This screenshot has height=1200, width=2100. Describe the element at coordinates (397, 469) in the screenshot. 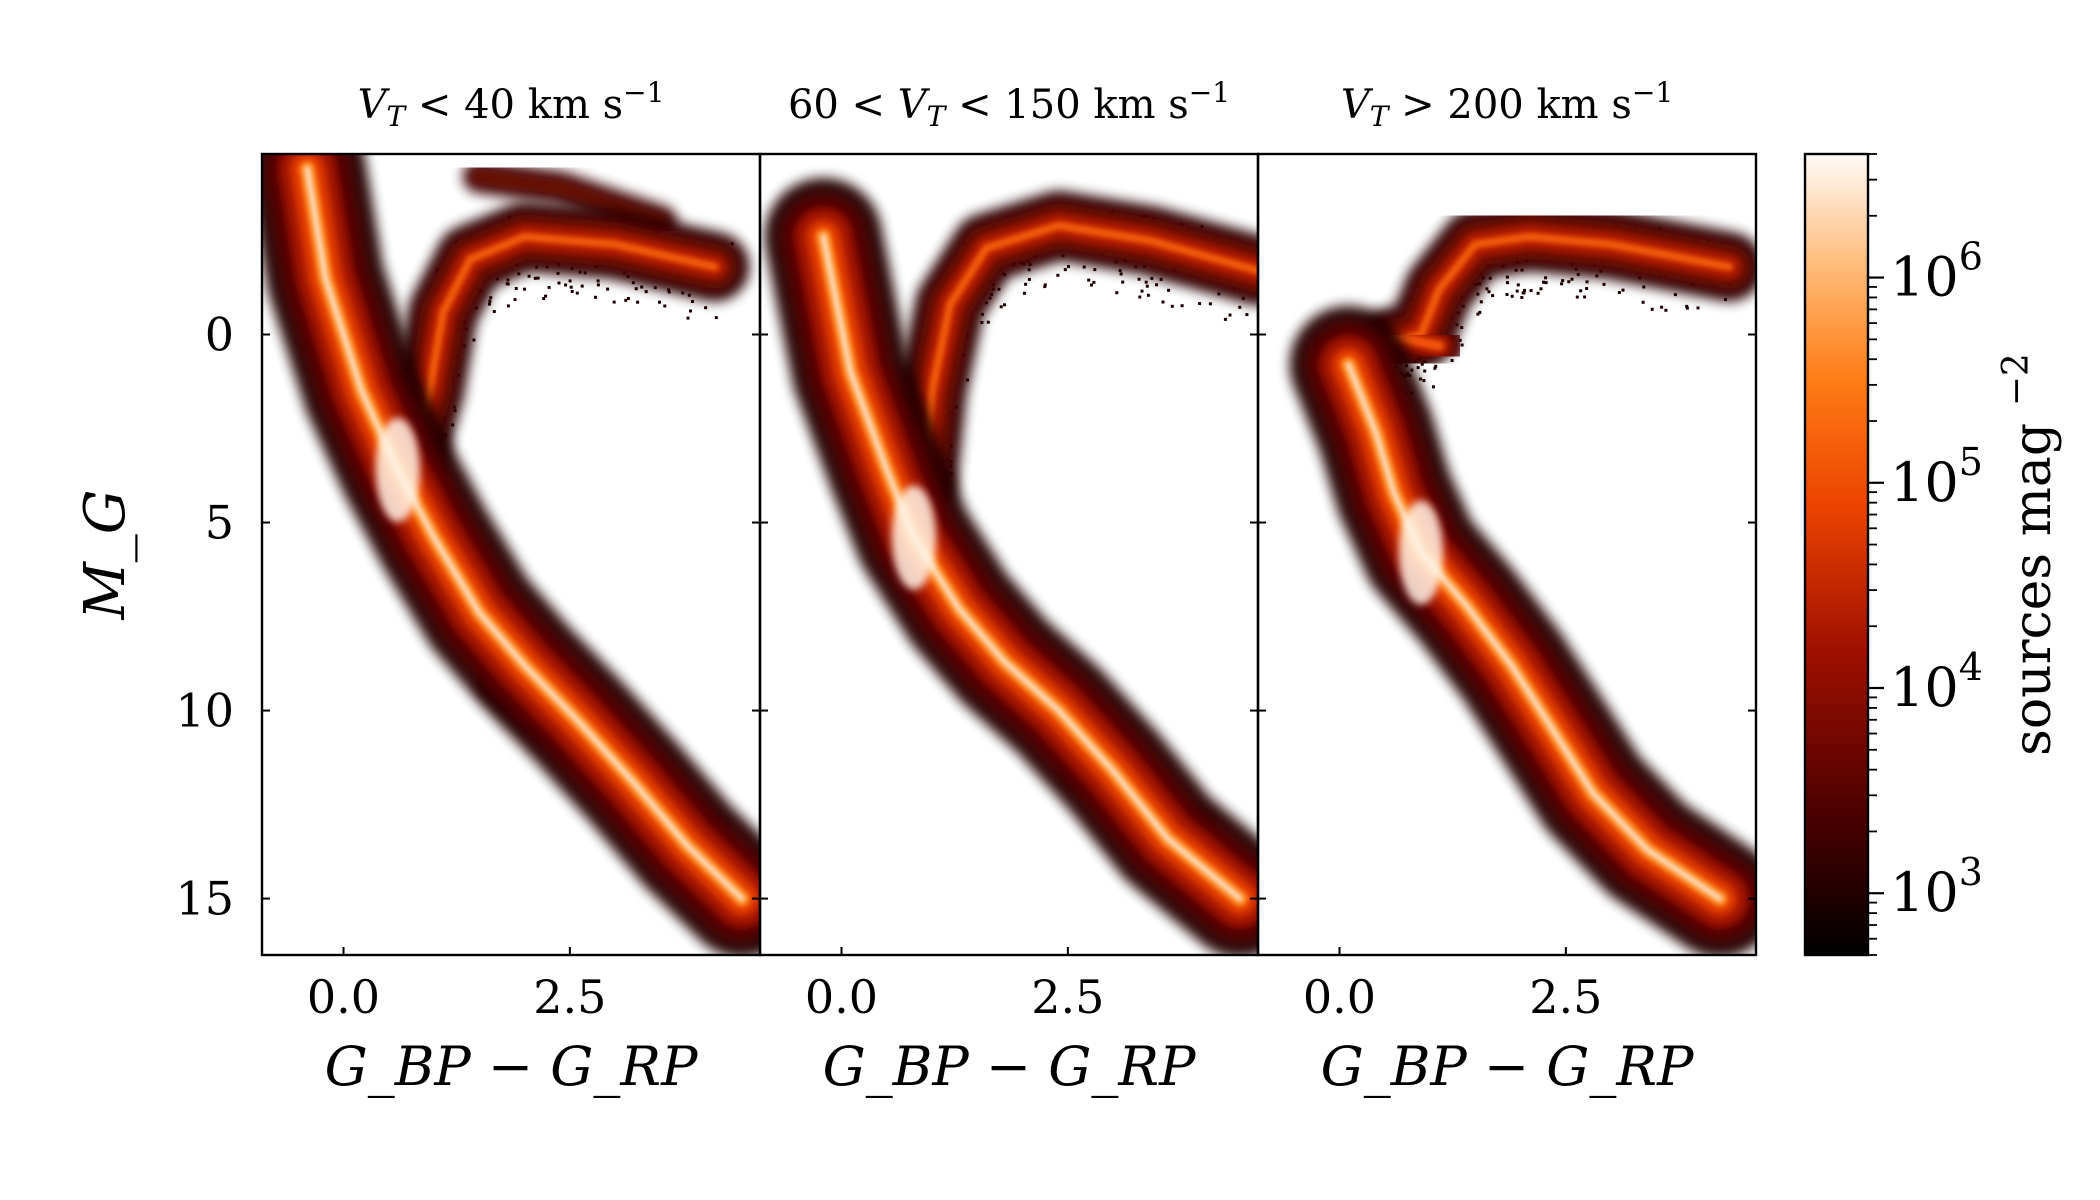

I see `turnoff-core` at that location.